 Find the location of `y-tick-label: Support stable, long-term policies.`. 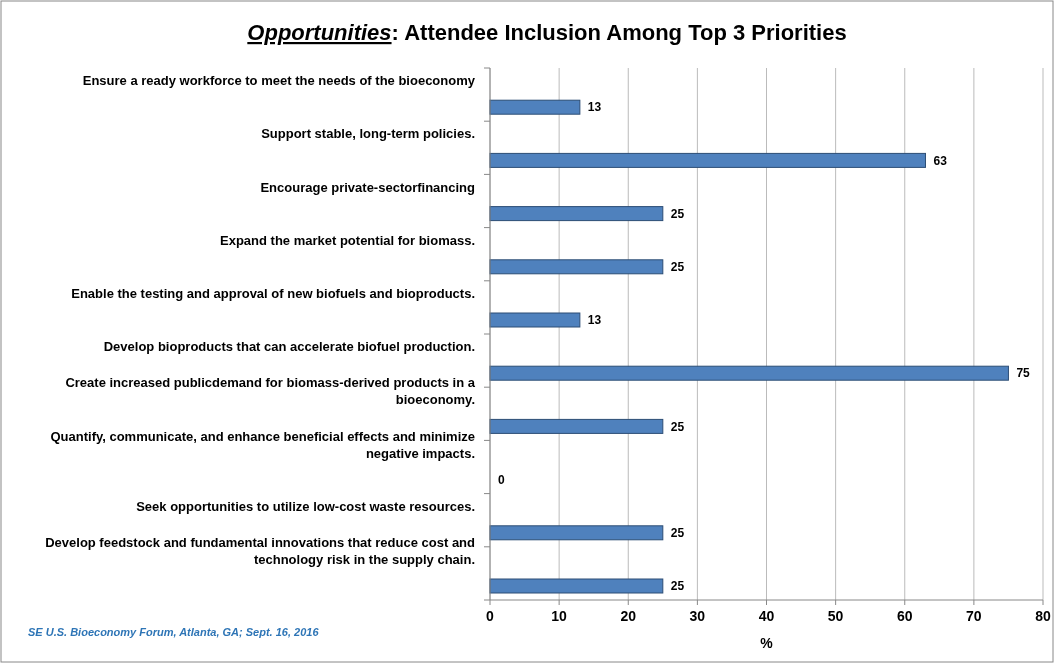

y-tick-label: Support stable, long-term policies. is located at coordinates (368, 134).